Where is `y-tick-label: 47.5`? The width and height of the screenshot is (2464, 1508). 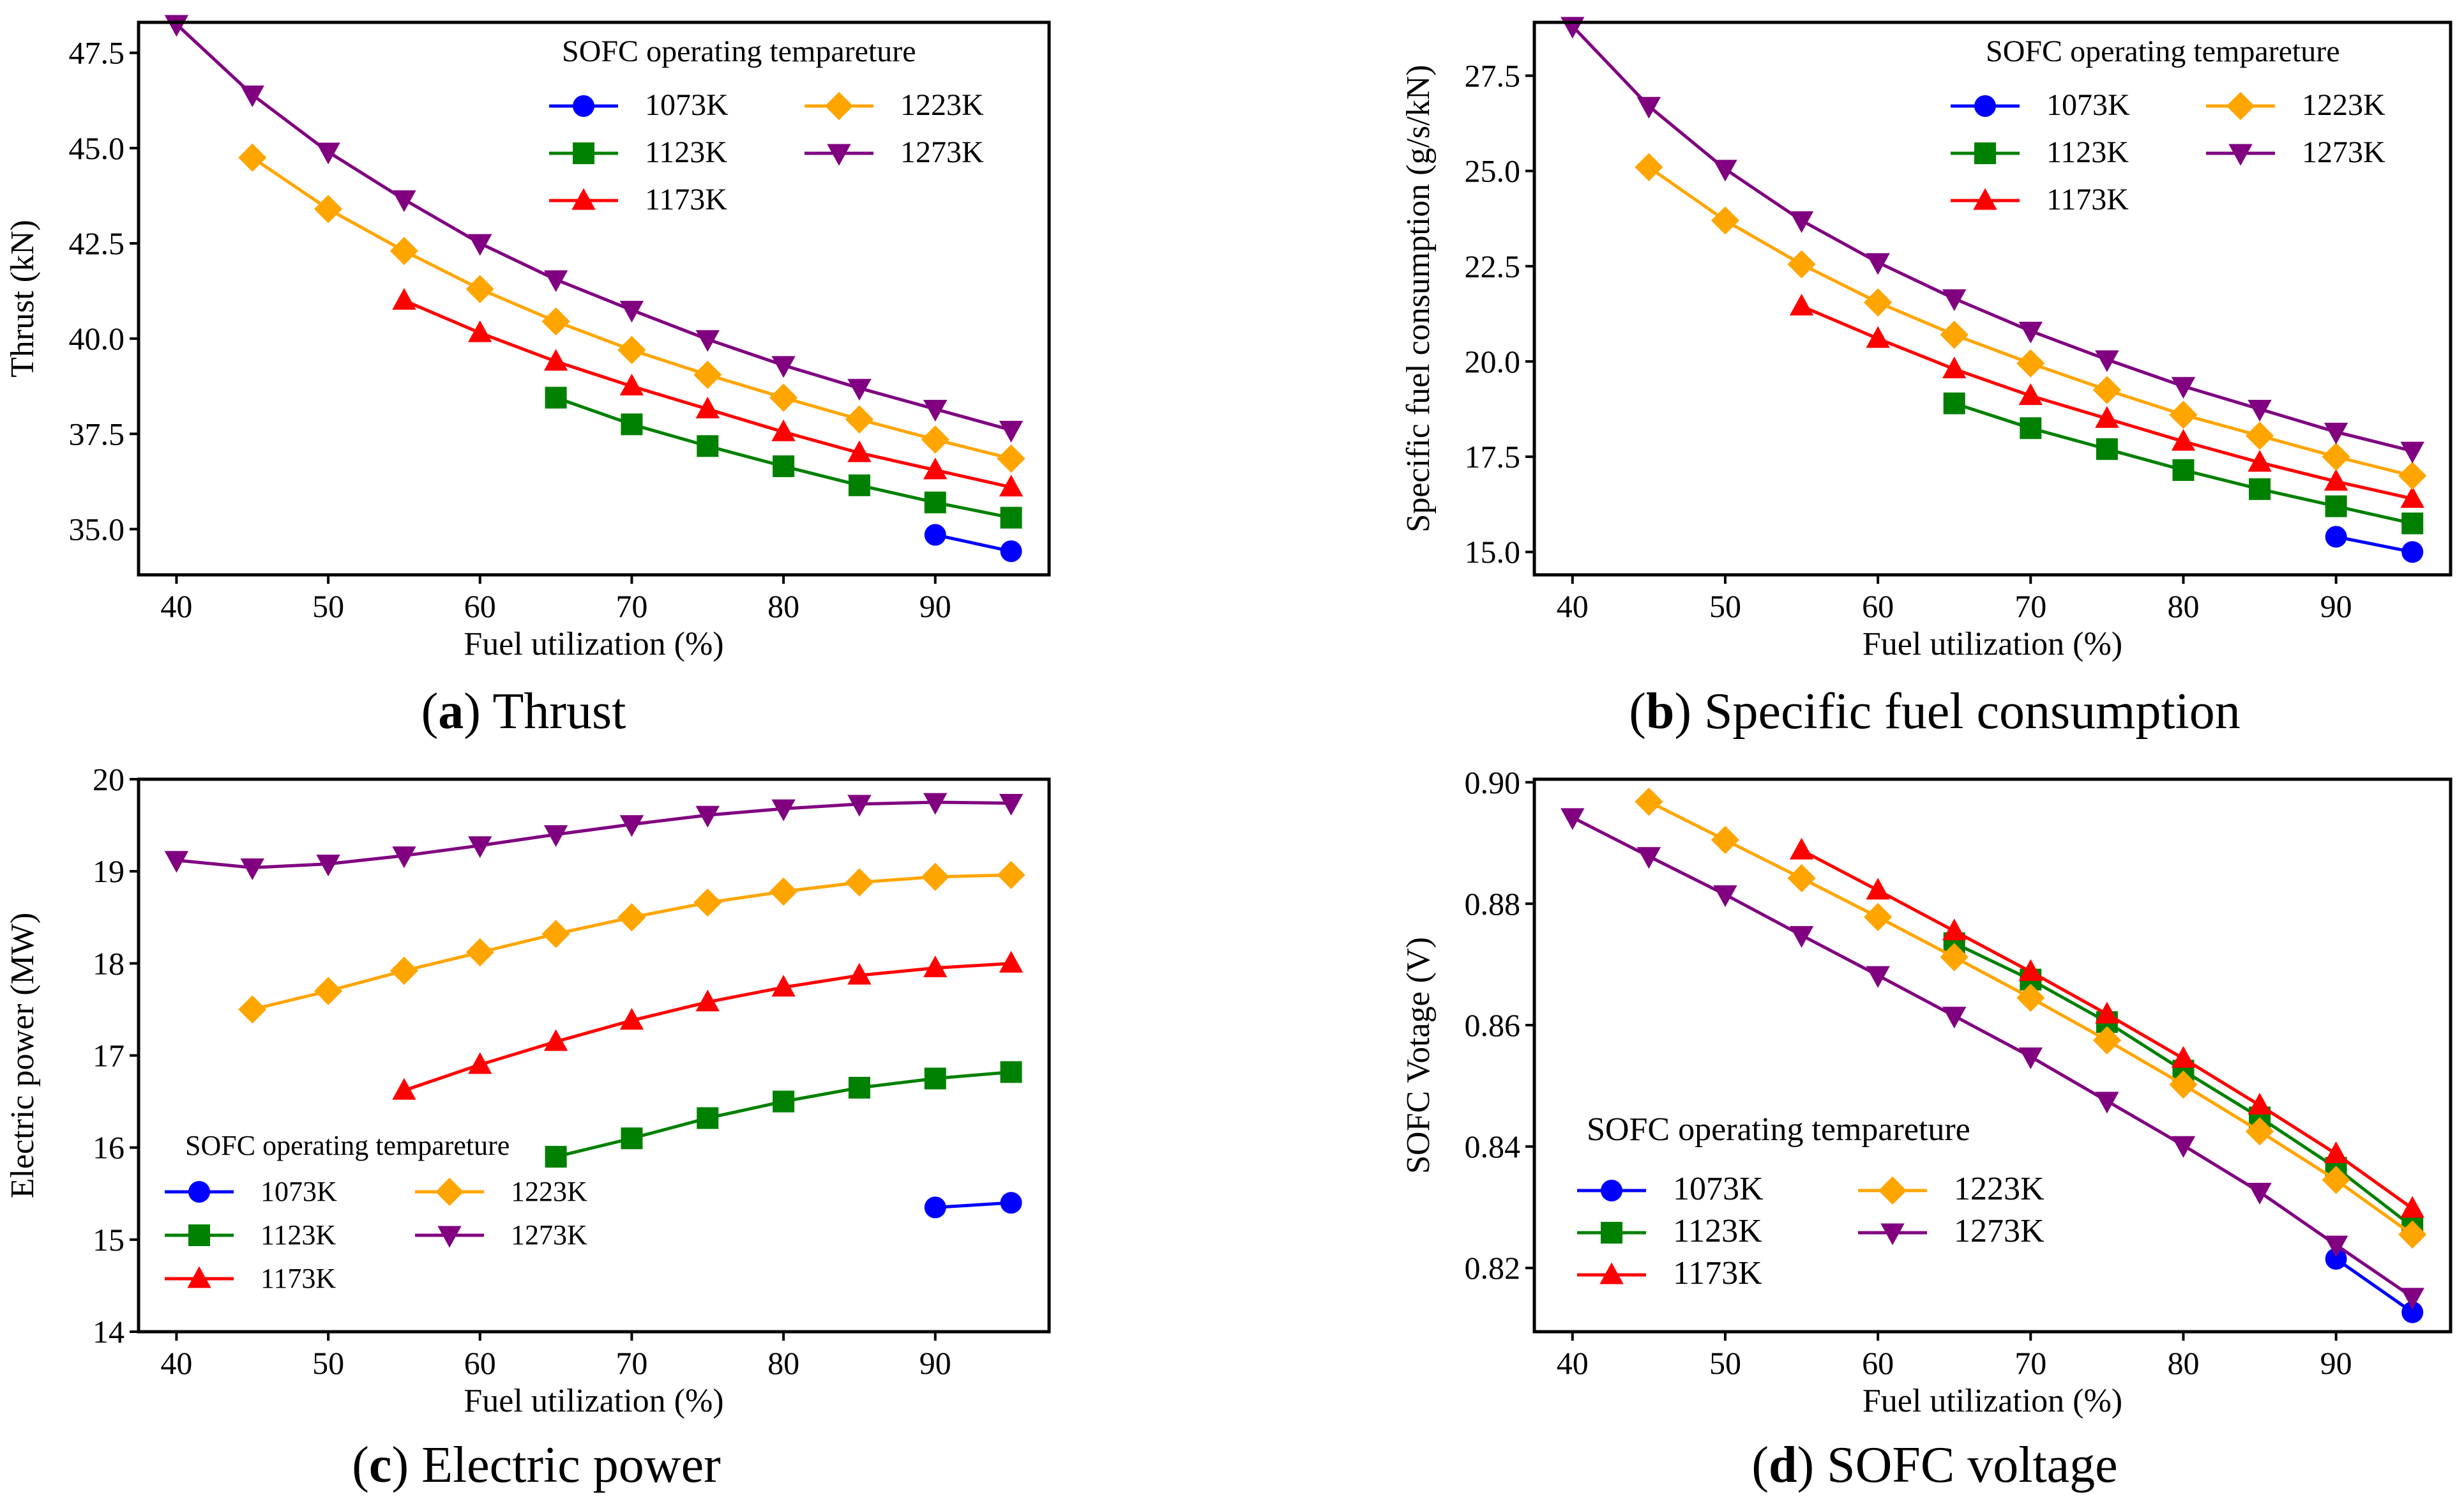 y-tick-label: 47.5 is located at coordinates (97, 53).